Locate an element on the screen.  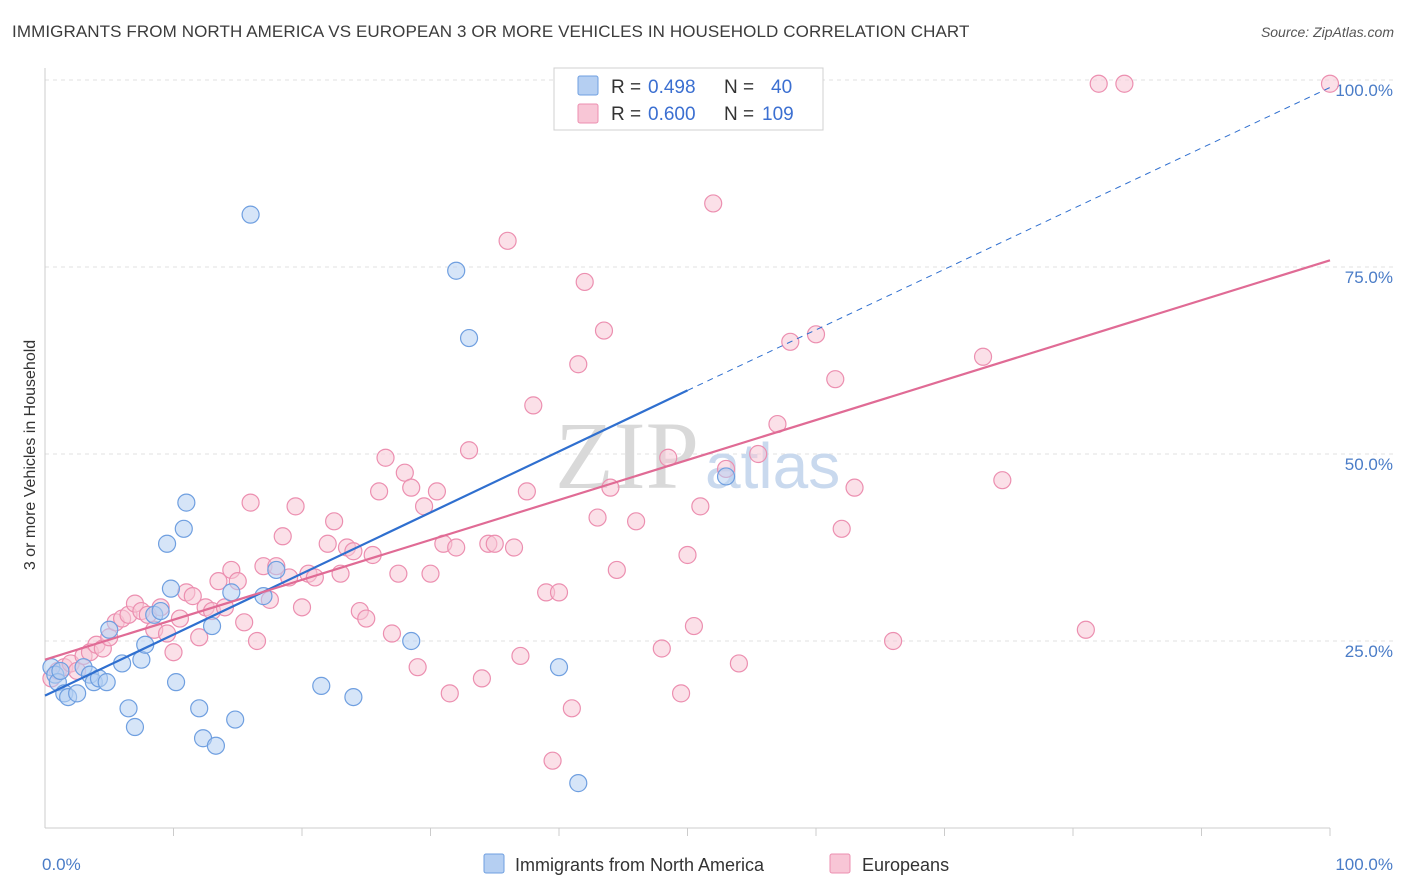
legend-r-label-2: R = is located at coordinates (626, 114).